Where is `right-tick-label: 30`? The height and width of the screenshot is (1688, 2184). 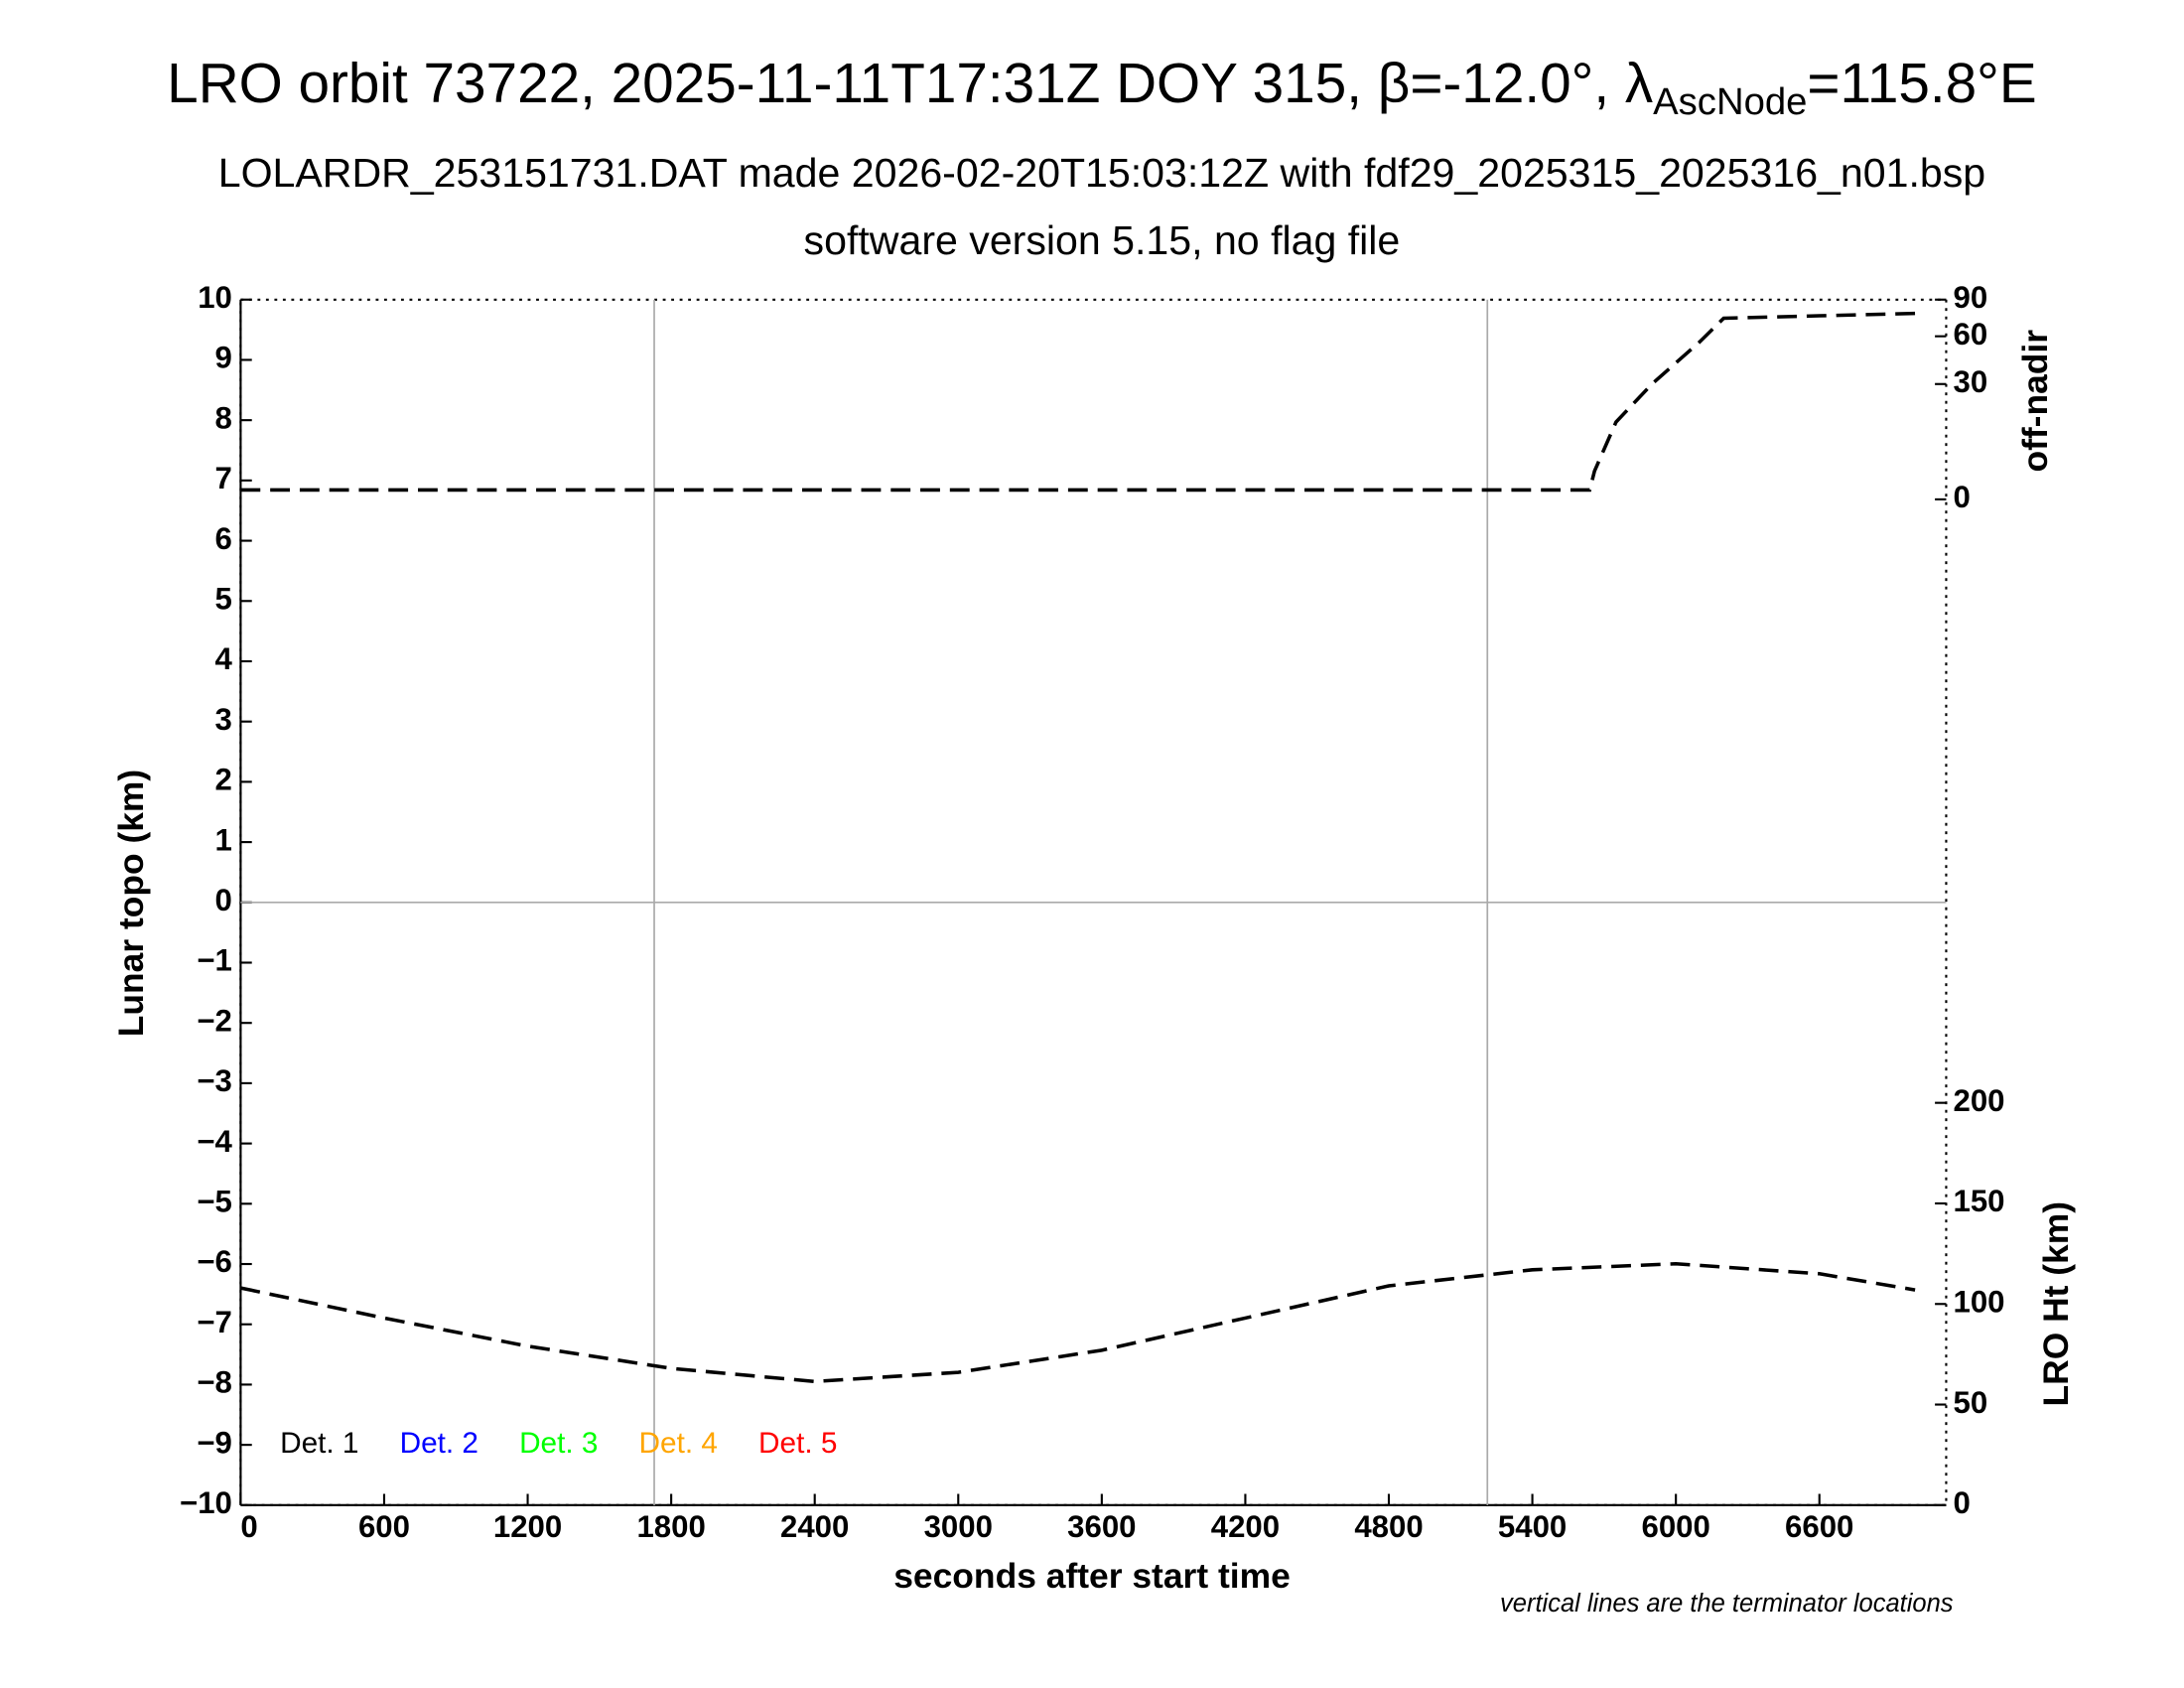 right-tick-label: 30 is located at coordinates (1971, 381).